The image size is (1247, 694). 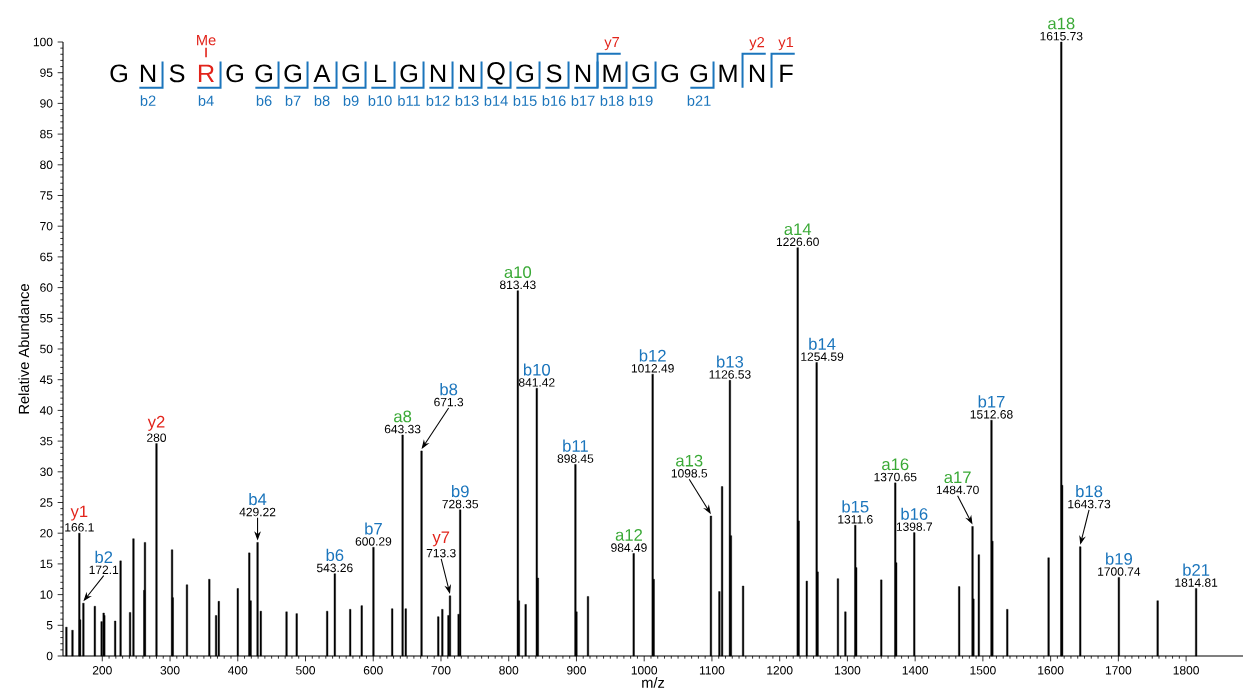 I want to click on category-label: M, so click(x=728, y=73).